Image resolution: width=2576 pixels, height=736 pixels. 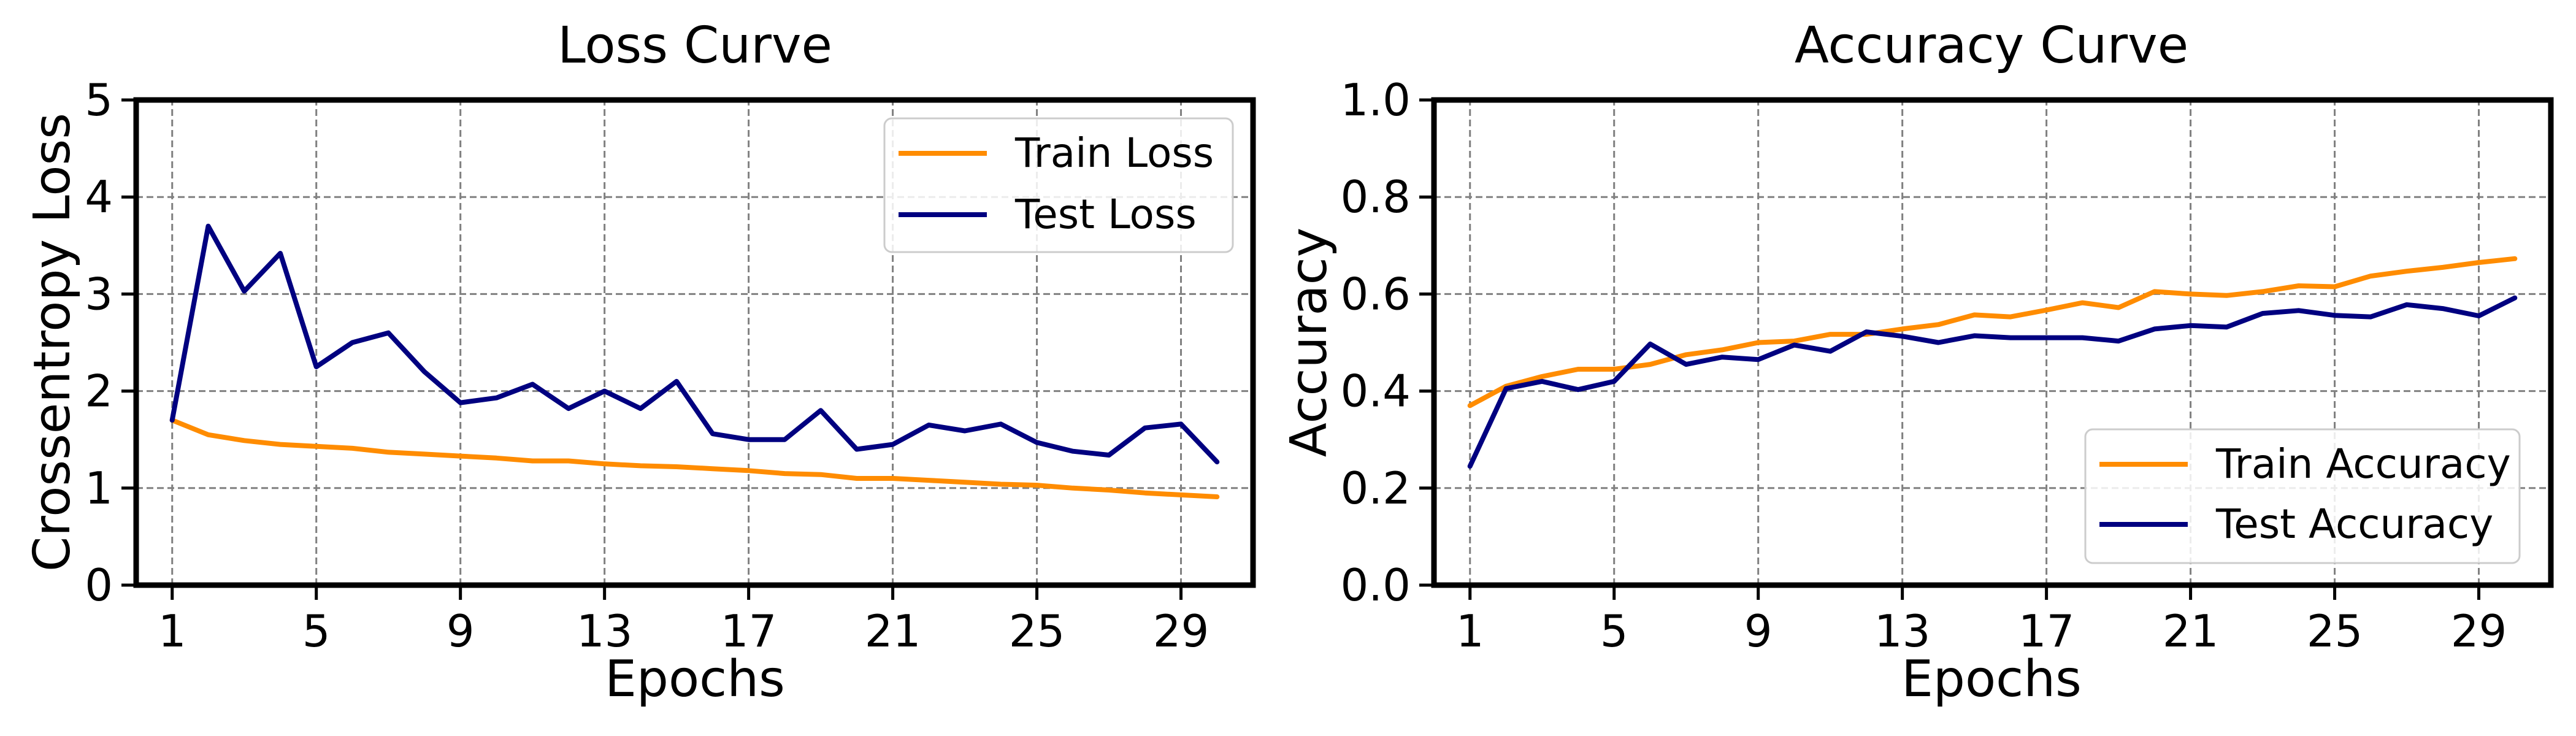 I want to click on loss-legend-label-test: Test Loss, so click(x=1105, y=214).